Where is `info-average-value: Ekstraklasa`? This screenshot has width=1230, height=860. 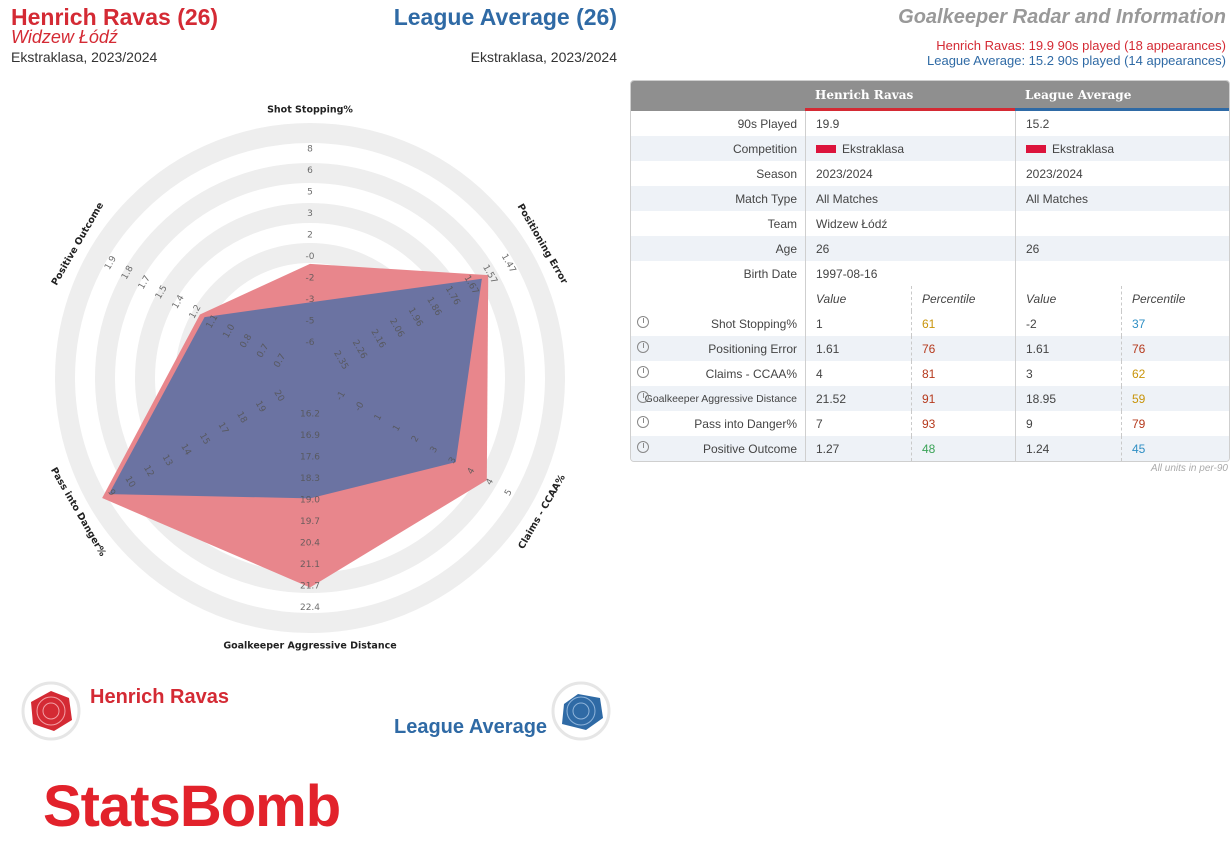
info-average-value: Ekstraklasa is located at coordinates (1122, 148).